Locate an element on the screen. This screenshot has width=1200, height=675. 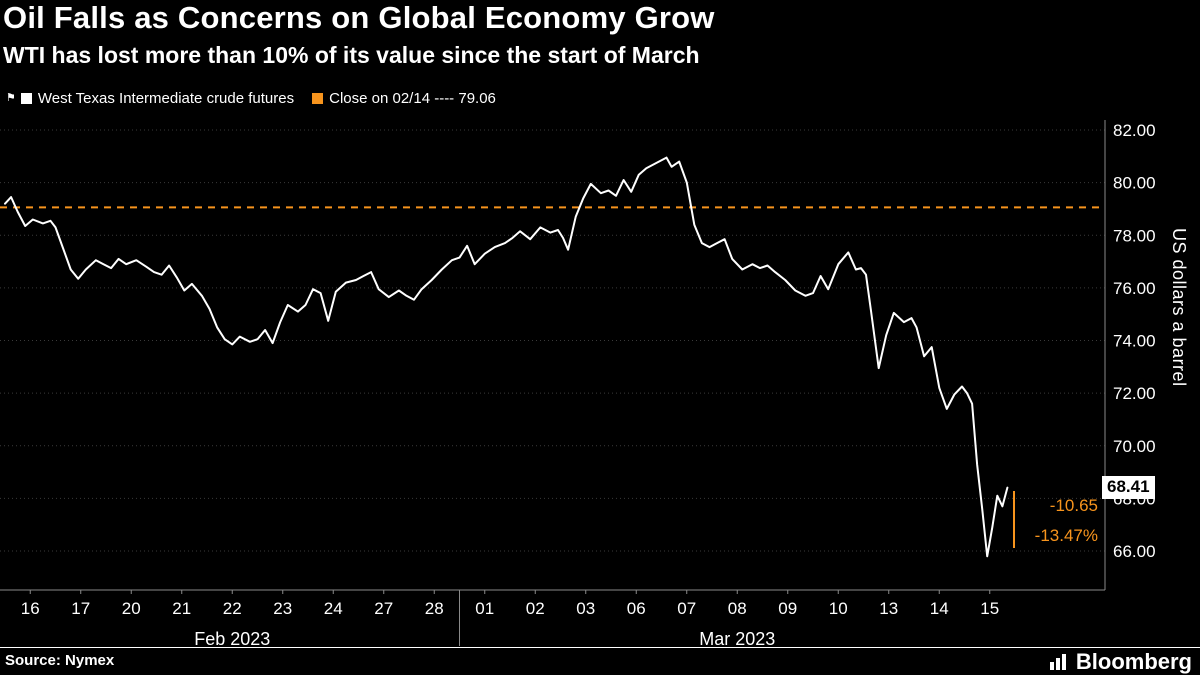
x-tick-label: 23 is located at coordinates (282, 608).